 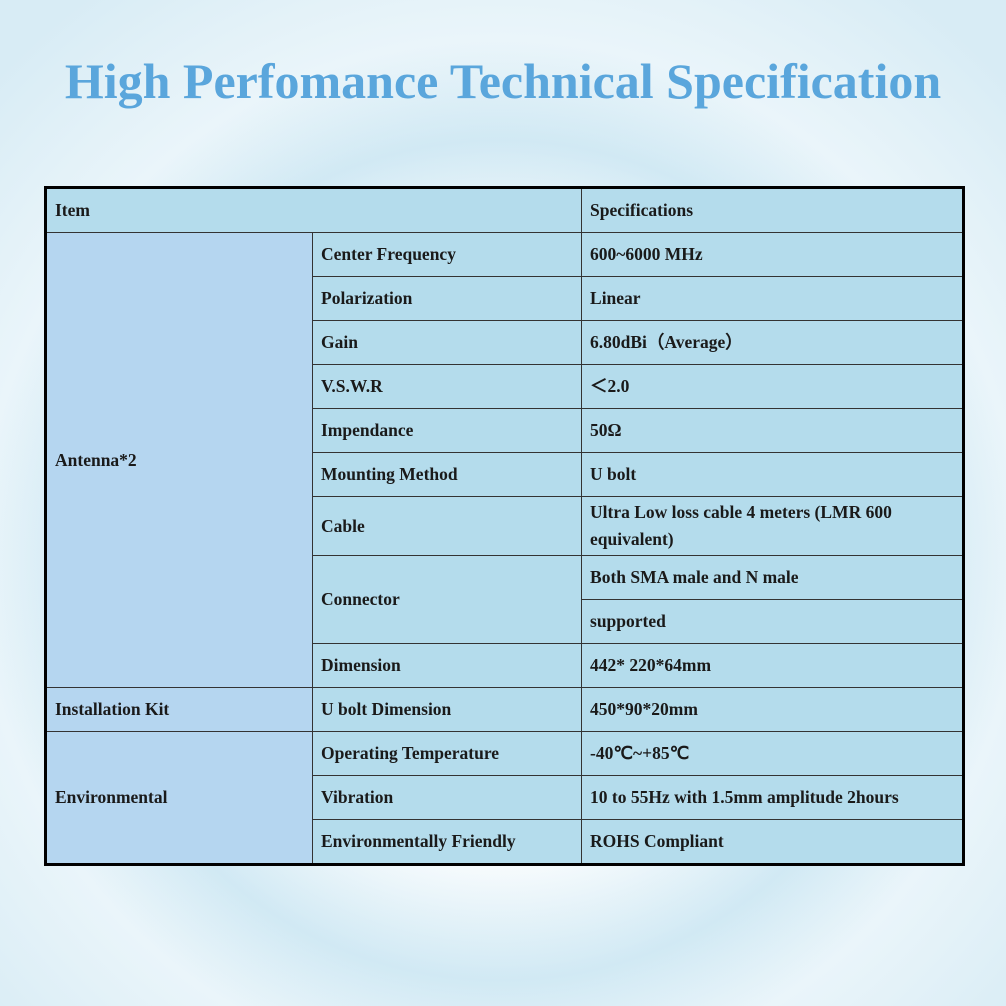 I want to click on item-cell: Cable, so click(x=447, y=526).